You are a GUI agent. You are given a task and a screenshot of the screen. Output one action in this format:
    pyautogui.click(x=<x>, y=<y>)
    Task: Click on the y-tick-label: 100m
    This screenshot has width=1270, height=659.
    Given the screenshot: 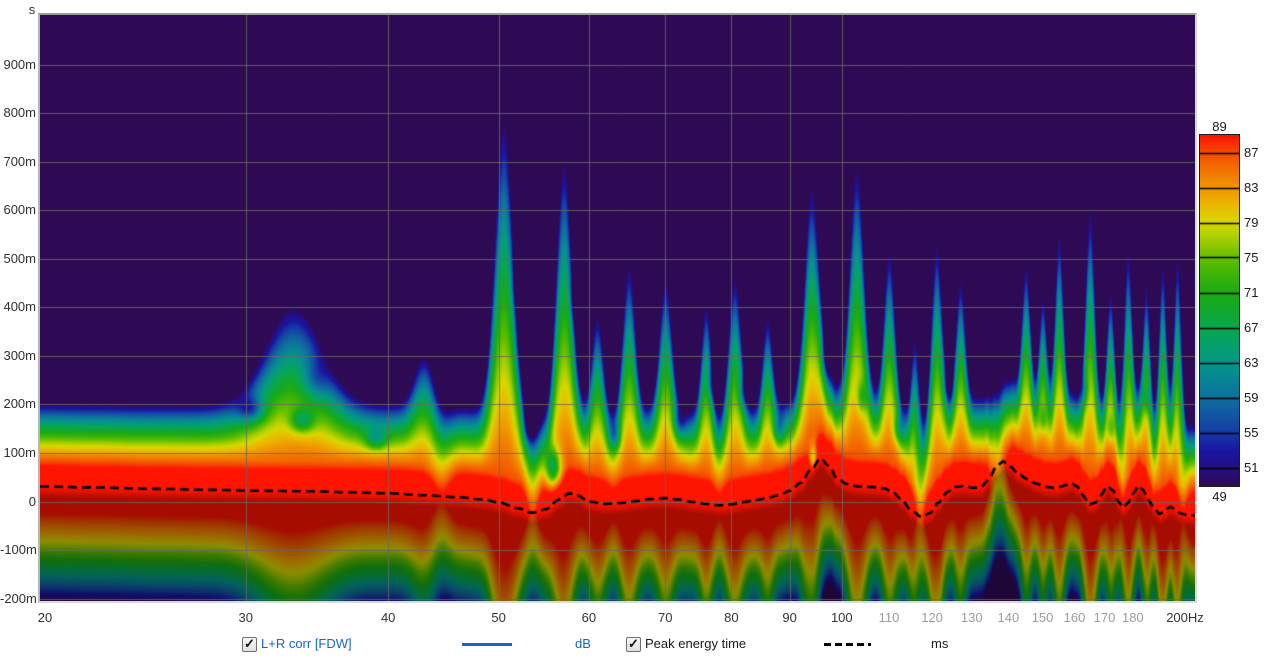 What is the action you would take?
    pyautogui.click(x=19, y=452)
    